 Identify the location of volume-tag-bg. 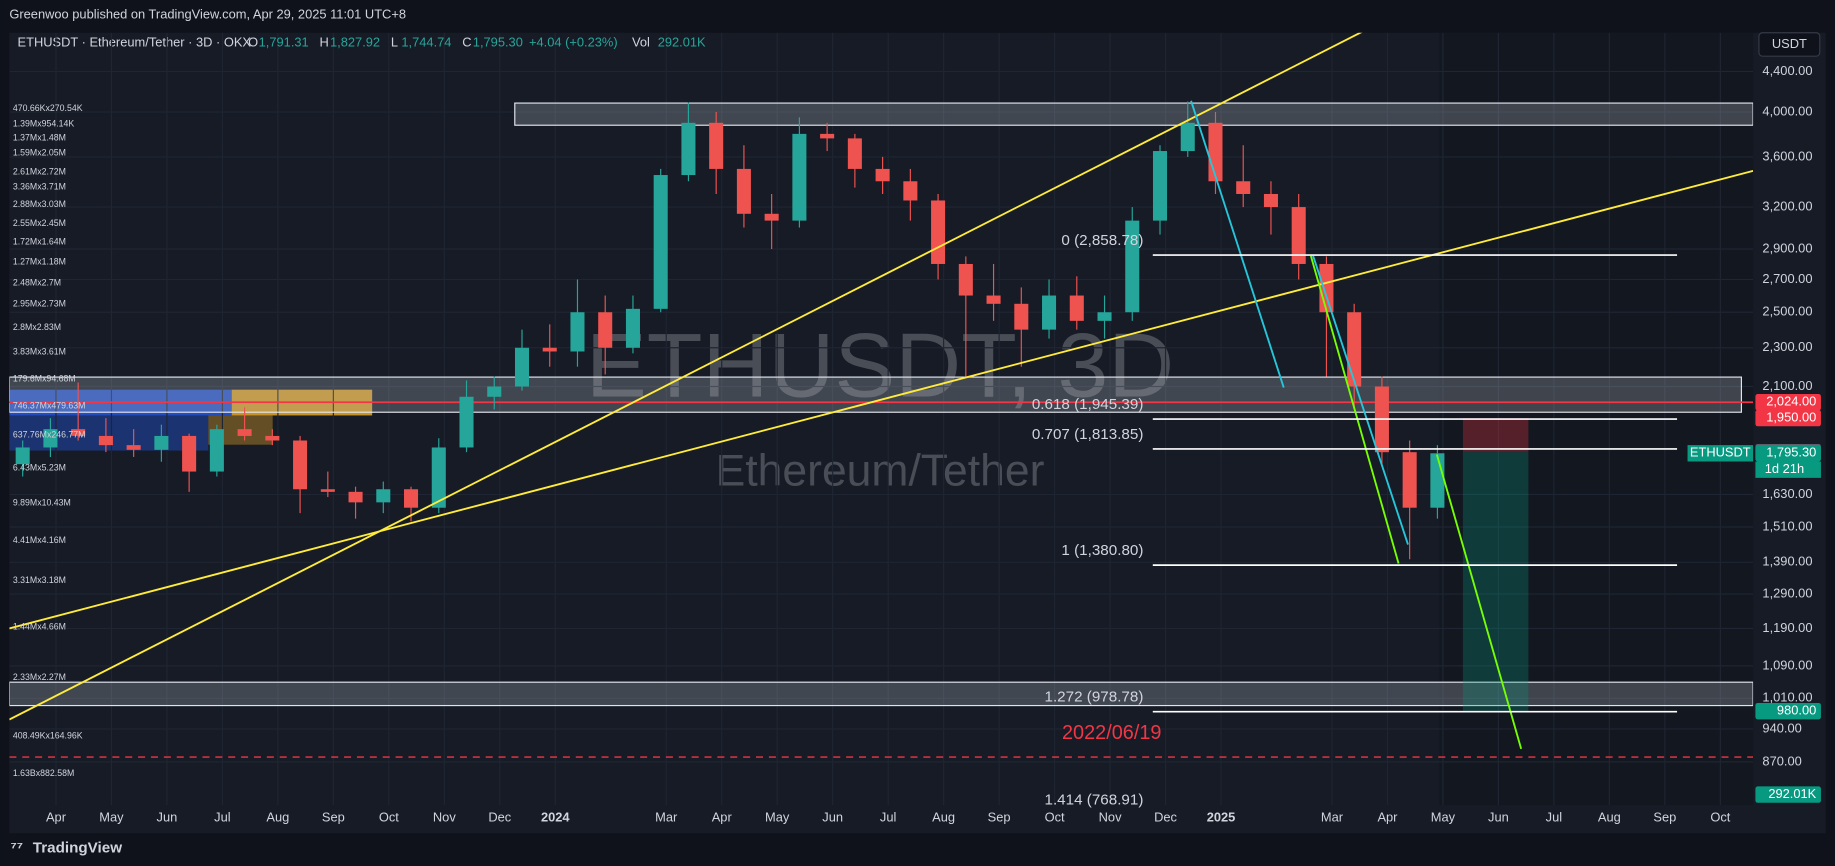
(1788, 794).